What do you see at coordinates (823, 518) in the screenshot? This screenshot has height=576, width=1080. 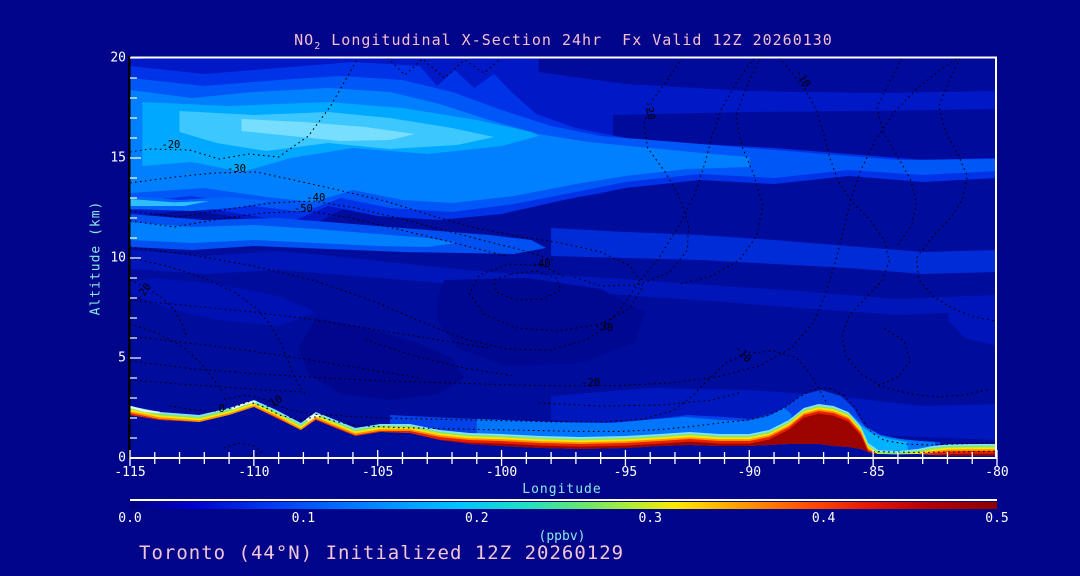 I see `colorbar-tick-label: 0.4` at bounding box center [823, 518].